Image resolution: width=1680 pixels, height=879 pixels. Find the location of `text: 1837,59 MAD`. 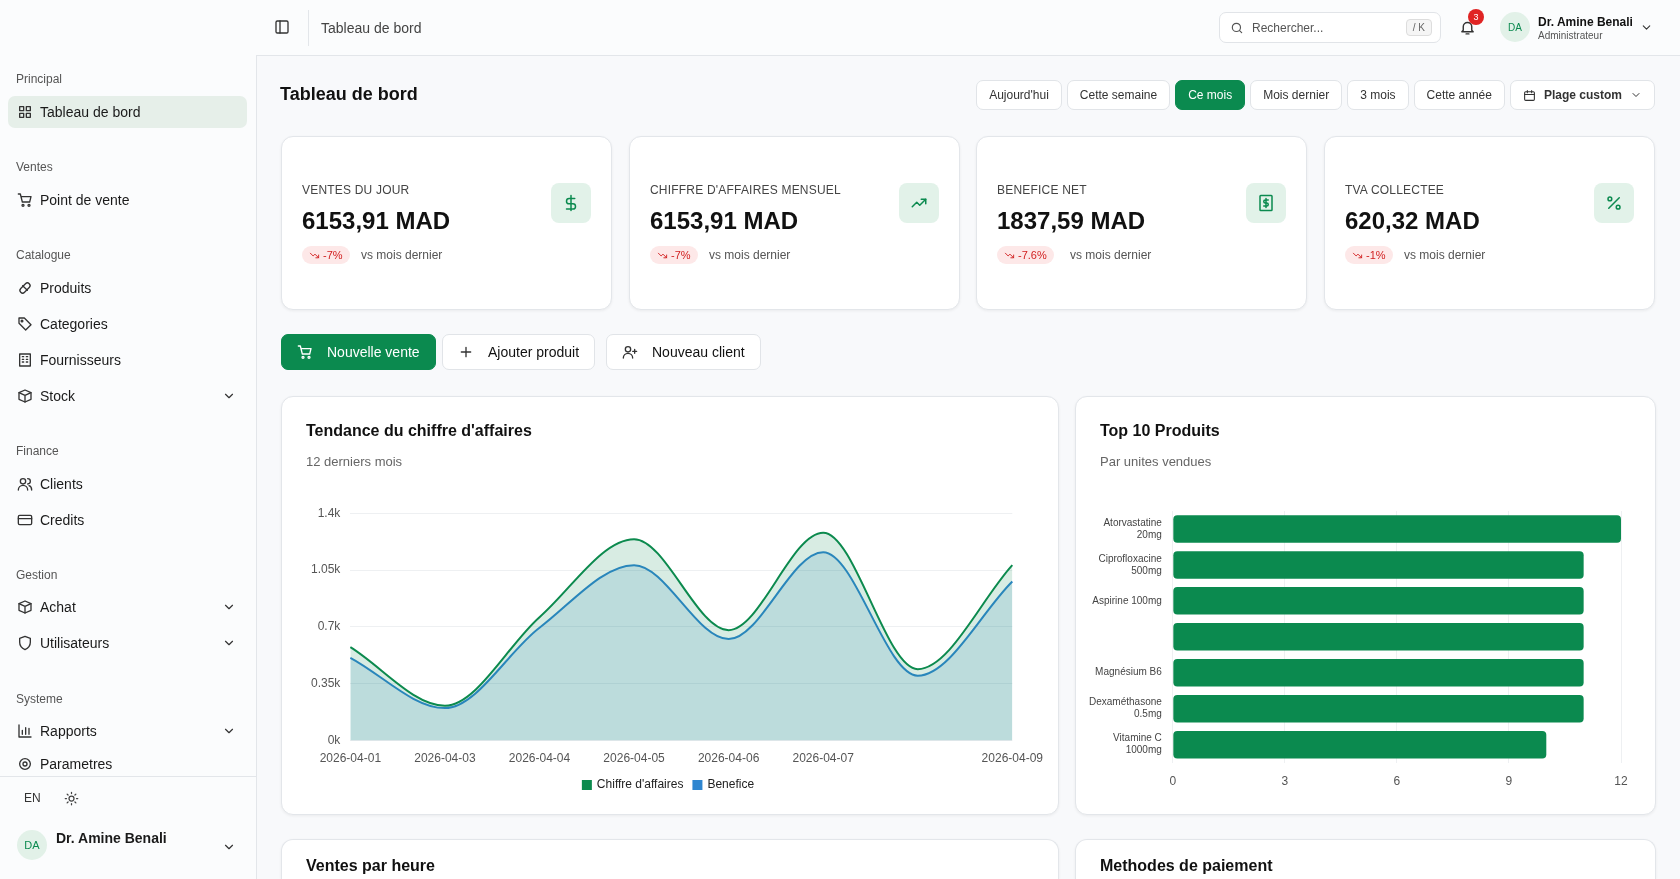

text: 1837,59 MAD is located at coordinates (1071, 221).